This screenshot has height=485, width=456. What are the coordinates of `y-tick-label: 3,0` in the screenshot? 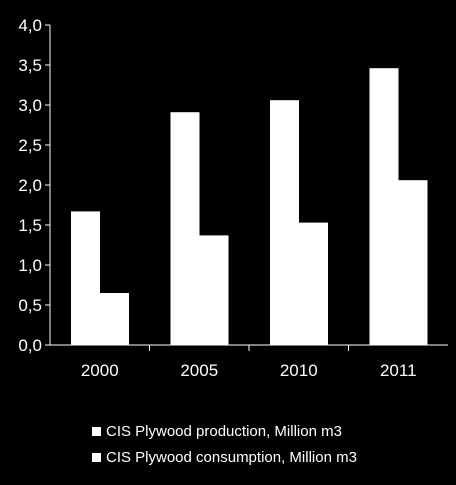 It's located at (30, 105).